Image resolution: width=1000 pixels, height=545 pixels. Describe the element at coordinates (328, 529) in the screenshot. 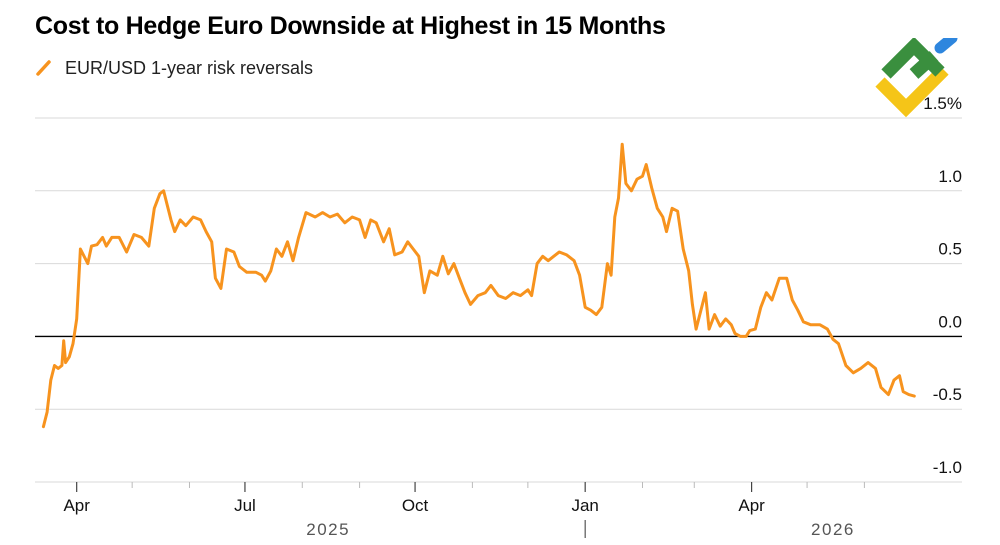

I see `year-label: 2025` at that location.